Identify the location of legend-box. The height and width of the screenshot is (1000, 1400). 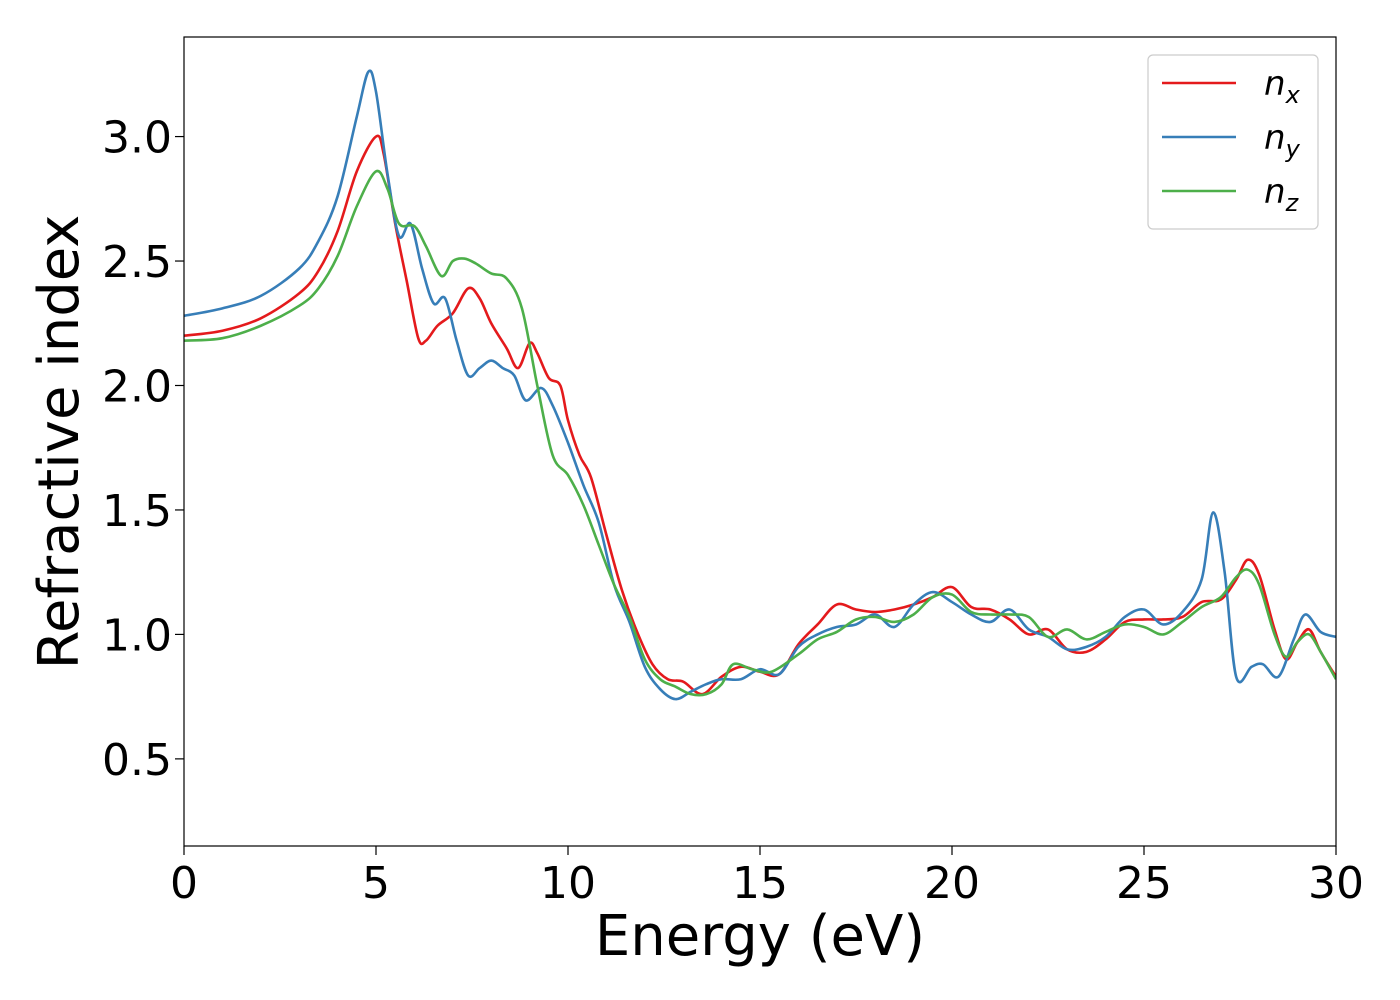
(1233, 142).